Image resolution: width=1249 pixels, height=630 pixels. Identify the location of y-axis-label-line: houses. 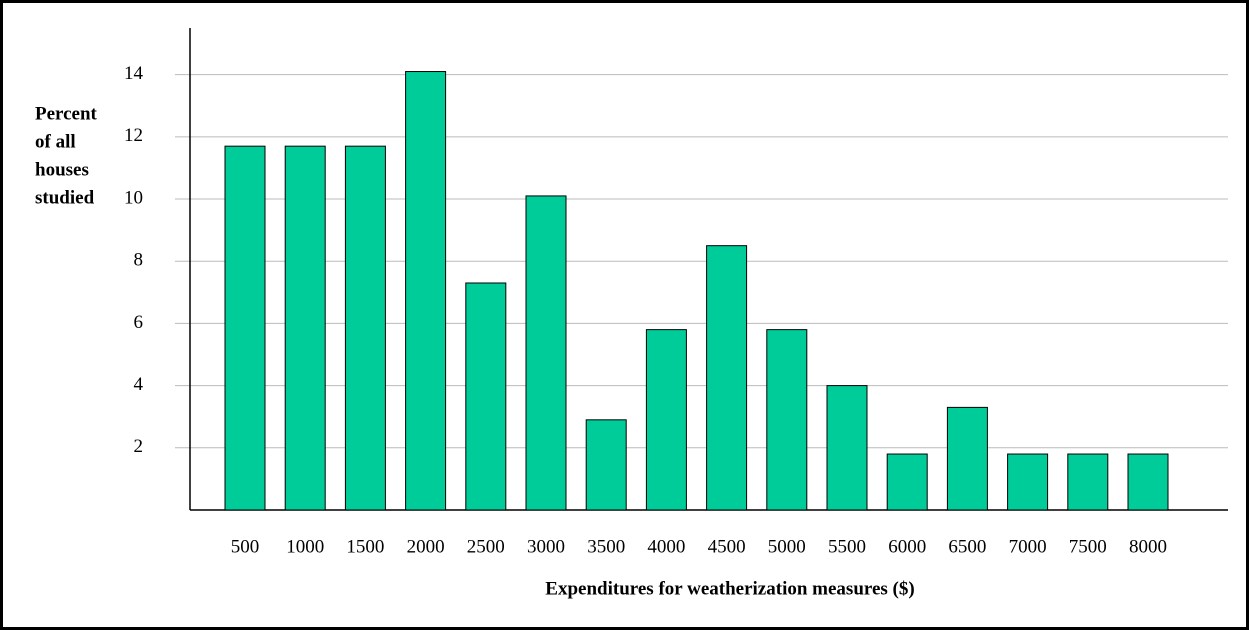
(62, 169).